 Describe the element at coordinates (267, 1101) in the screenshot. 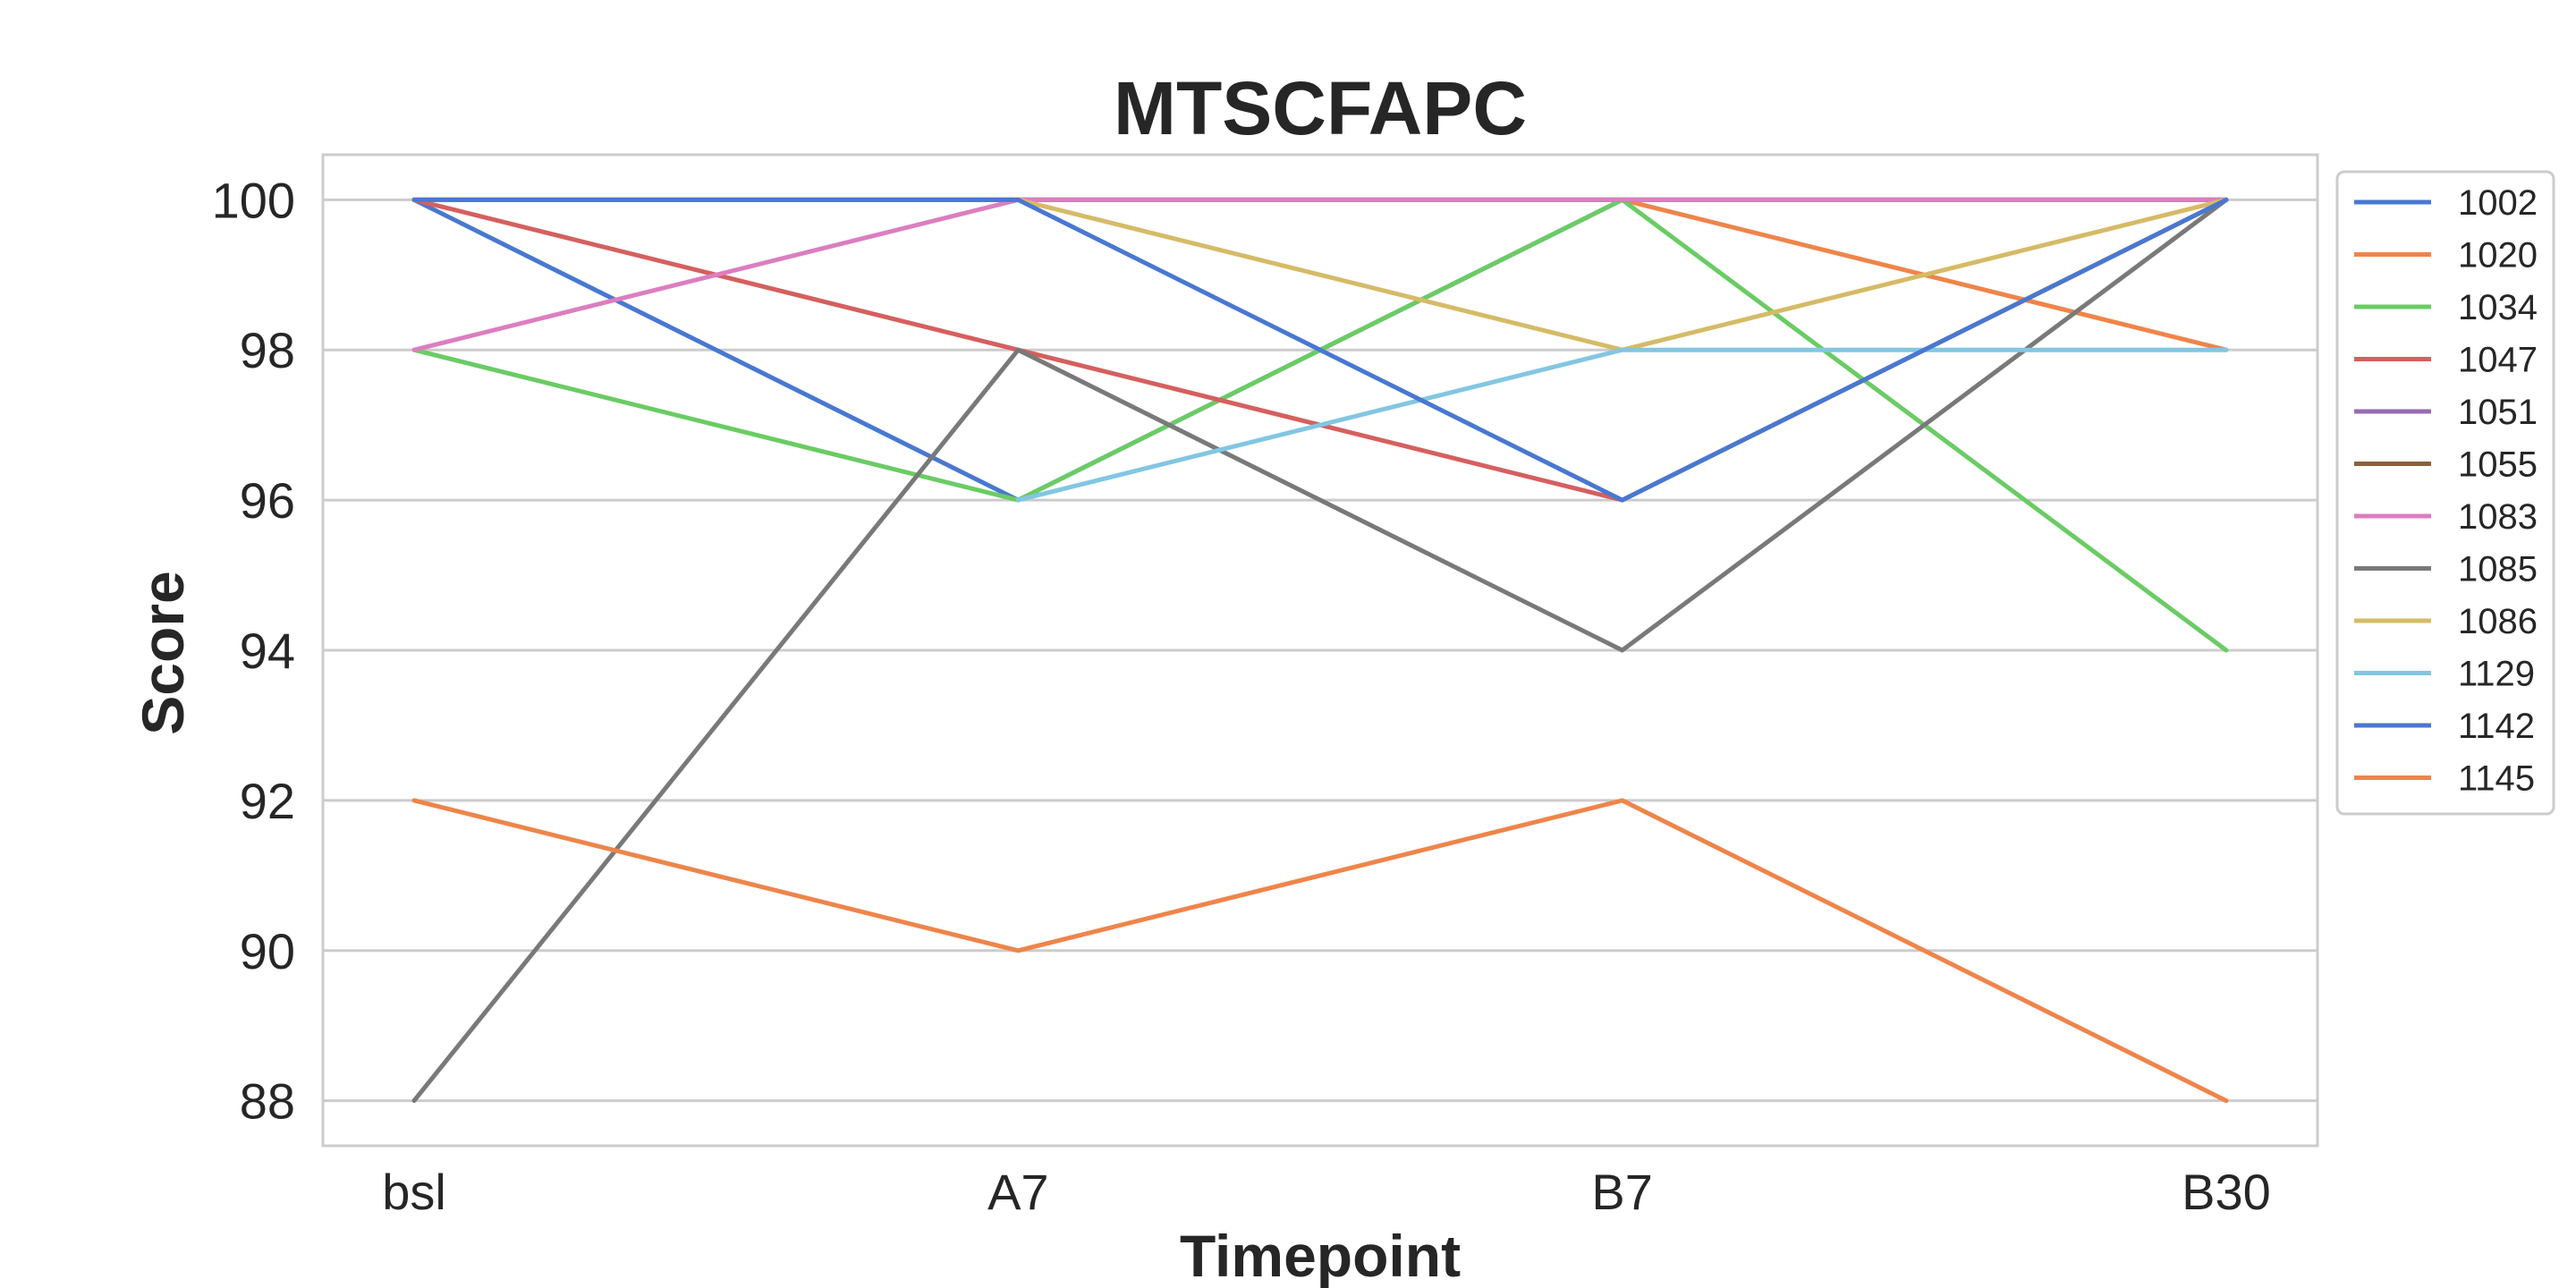

I see `y-tick-label: 88` at that location.